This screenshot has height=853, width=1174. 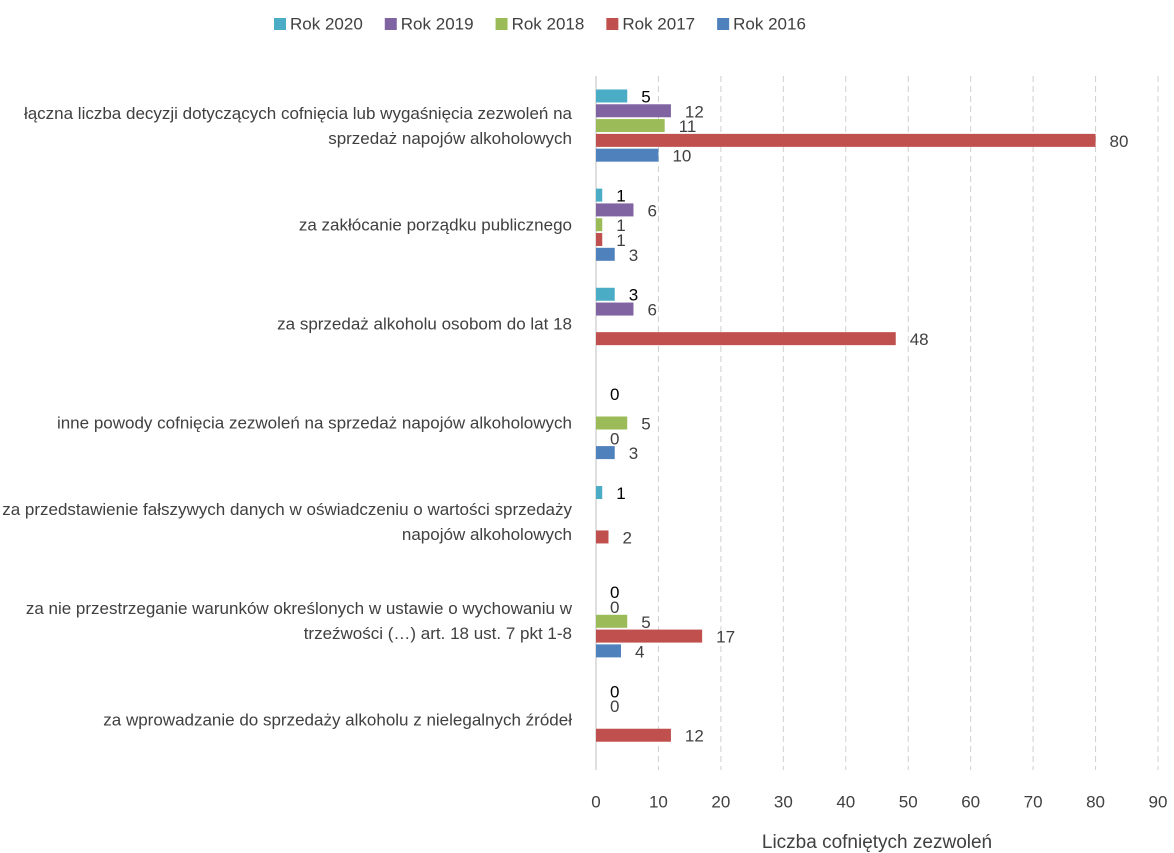 I want to click on data-label: 48, so click(x=919, y=339).